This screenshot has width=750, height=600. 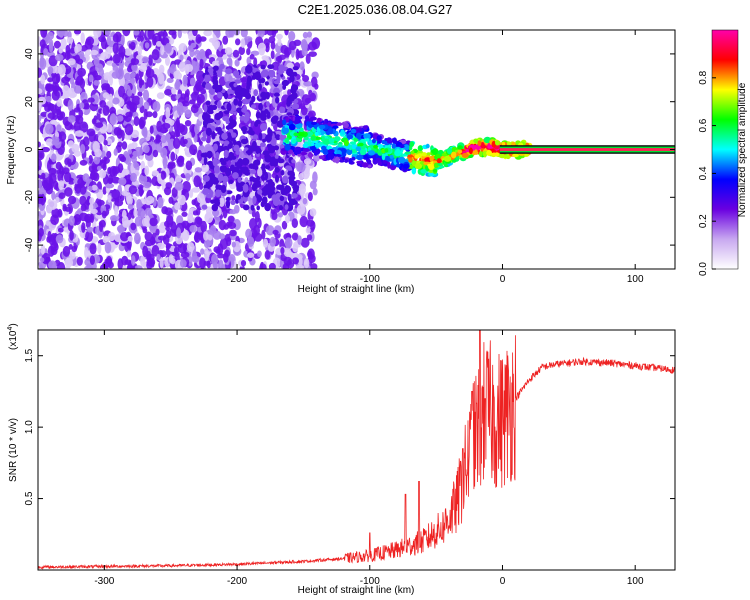 I want to click on spectrogram-x-tick-label: -200, so click(x=237, y=279).